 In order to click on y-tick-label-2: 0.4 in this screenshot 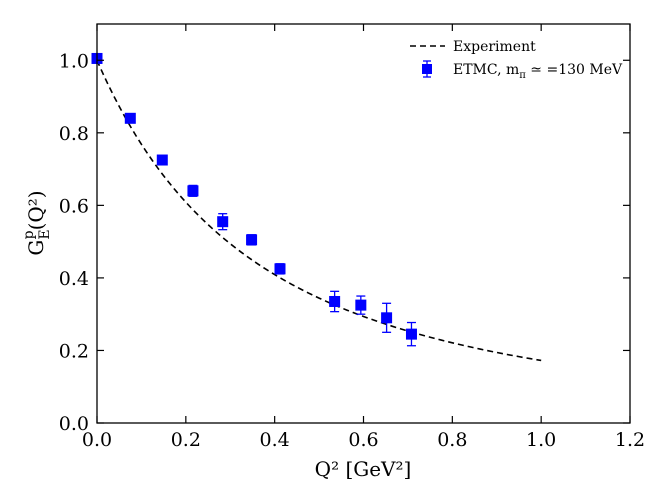, I will do `click(74, 279)`.